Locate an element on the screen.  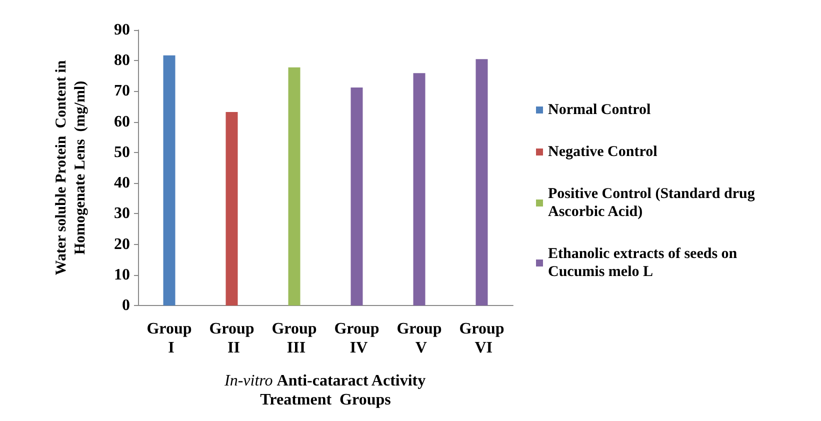
y-tick-label: 70 is located at coordinates (122, 91).